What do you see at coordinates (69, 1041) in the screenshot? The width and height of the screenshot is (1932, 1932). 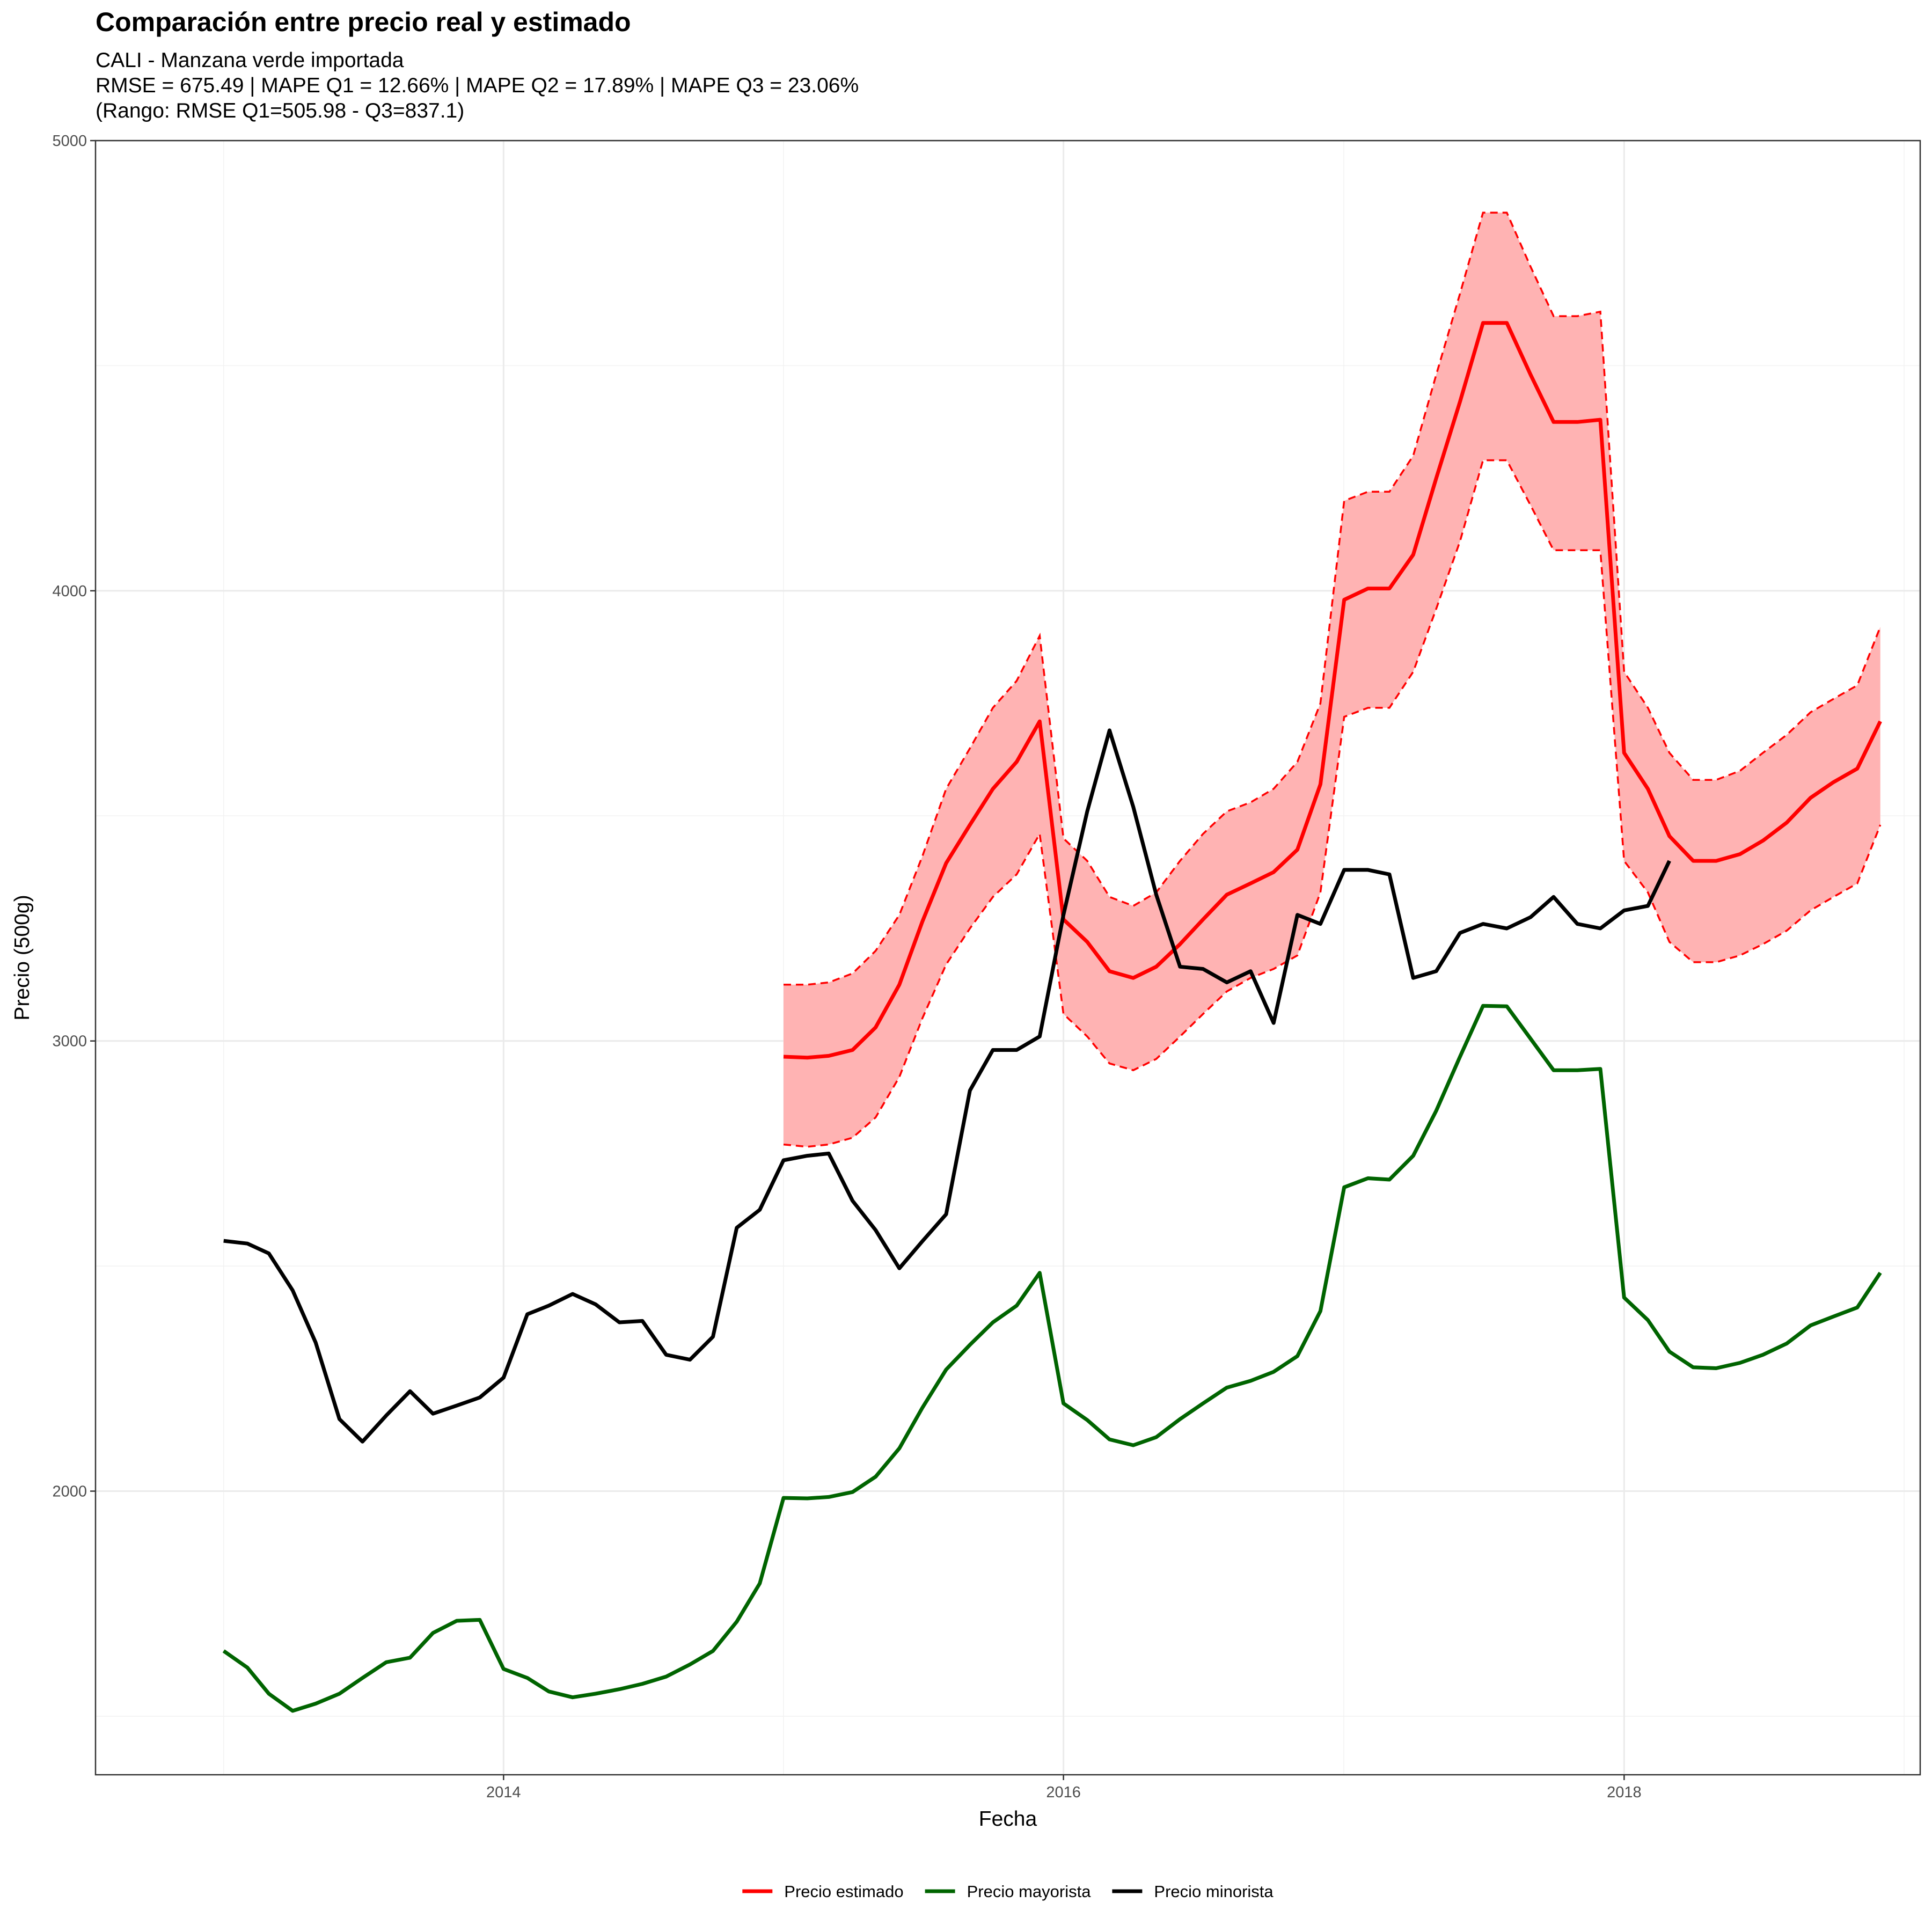 I see `y-tick-label: 3000` at bounding box center [69, 1041].